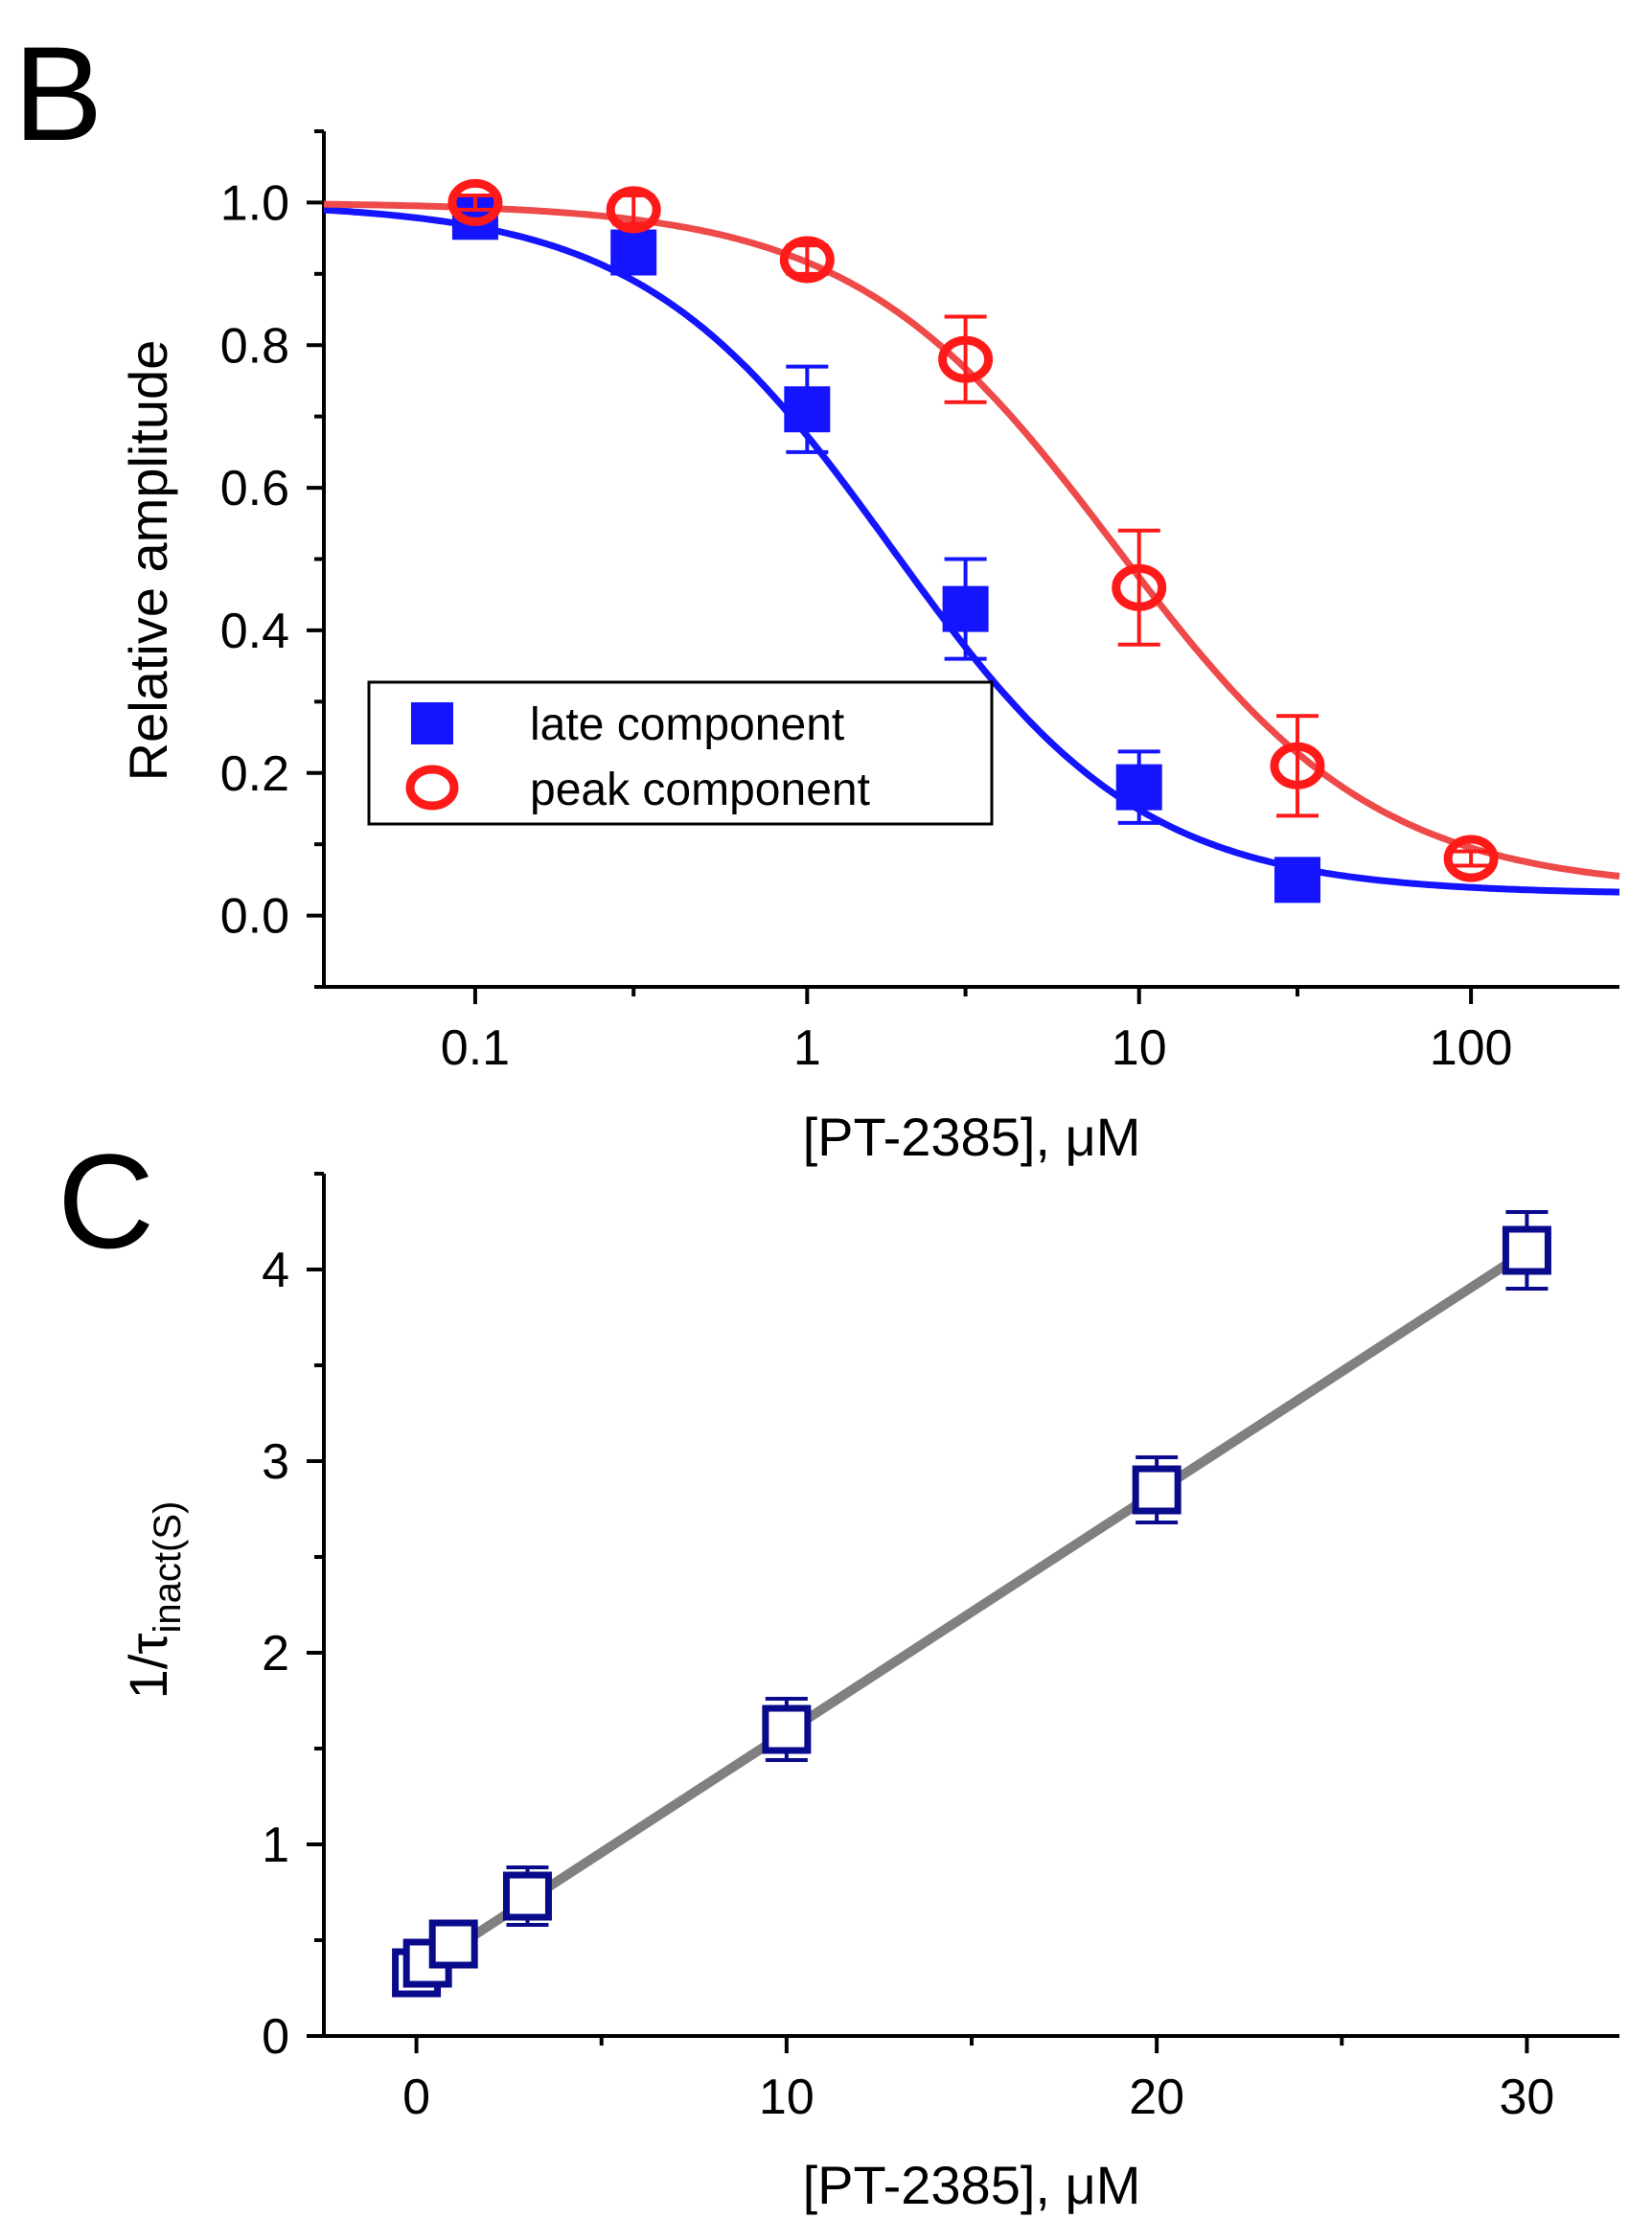  I want to click on b-x-tick-label: 0.1, so click(475, 1048).